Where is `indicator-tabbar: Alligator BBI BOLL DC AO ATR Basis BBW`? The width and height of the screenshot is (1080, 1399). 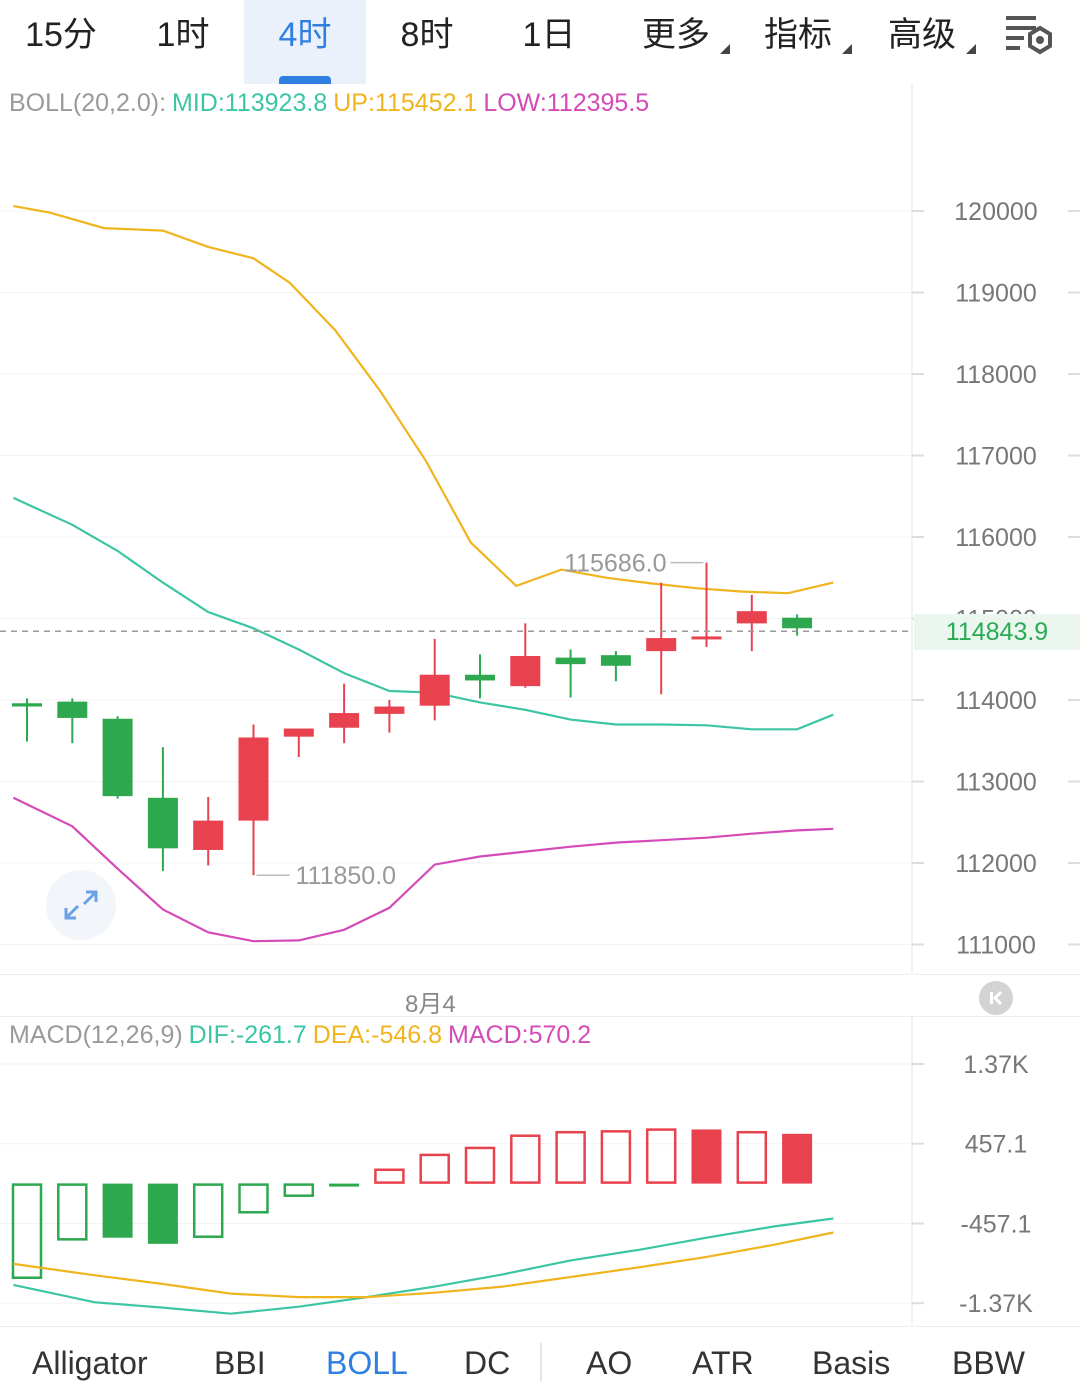
indicator-tabbar: Alligator BBI BOLL DC AO ATR Basis BBW is located at coordinates (540, 1361).